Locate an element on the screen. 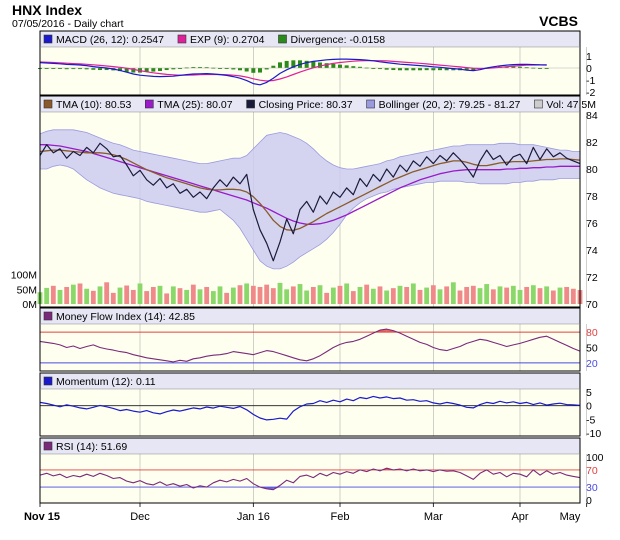  y-tick-label: -5 is located at coordinates (590, 420).